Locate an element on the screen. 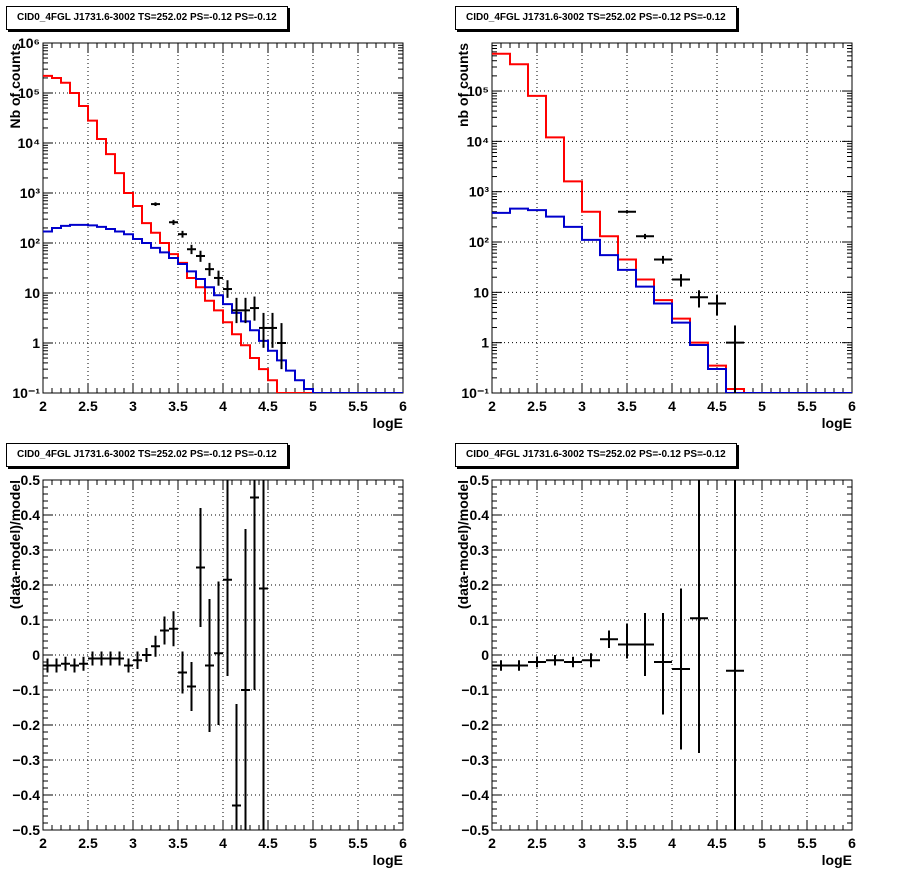 The height and width of the screenshot is (875, 898). y-tick-label: −0.2 is located at coordinates (26, 725).